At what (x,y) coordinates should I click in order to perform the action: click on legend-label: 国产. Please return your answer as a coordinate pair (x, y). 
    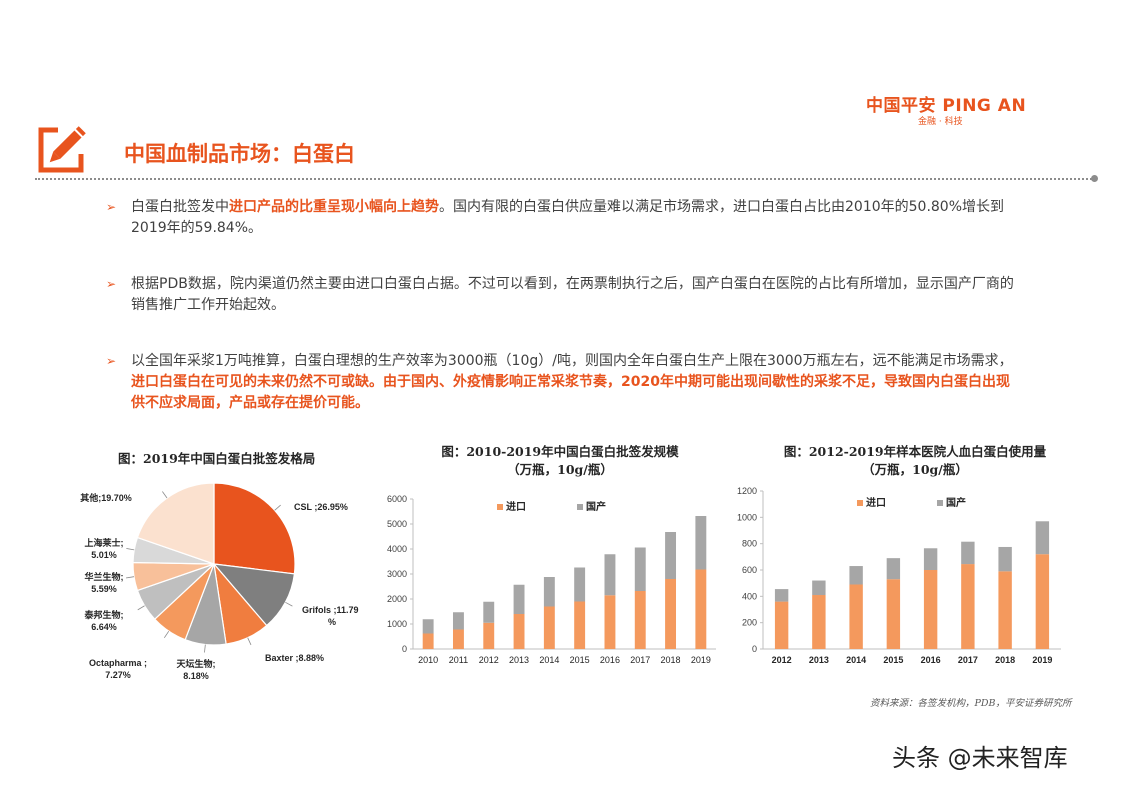
    Looking at the image, I should click on (596, 506).